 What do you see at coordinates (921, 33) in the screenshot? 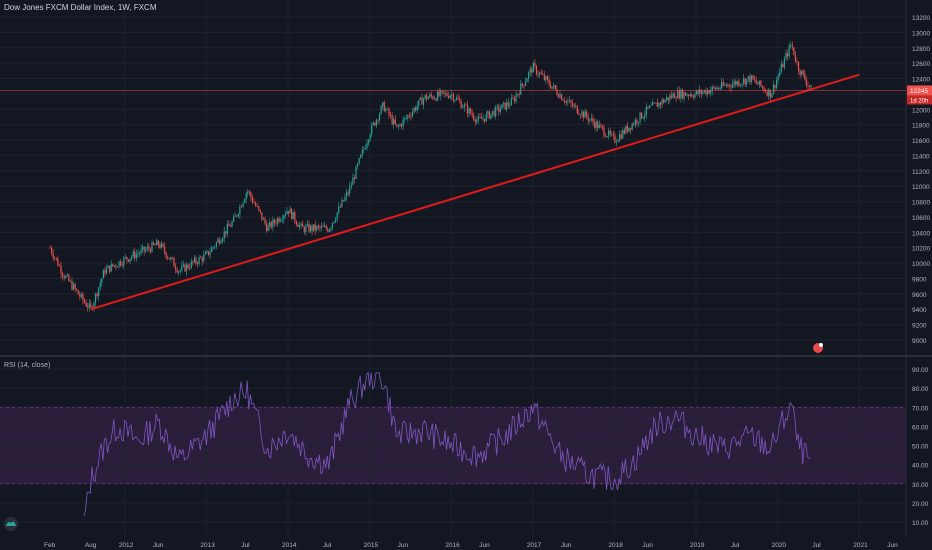
I see `price-tick-label: 13000` at bounding box center [921, 33].